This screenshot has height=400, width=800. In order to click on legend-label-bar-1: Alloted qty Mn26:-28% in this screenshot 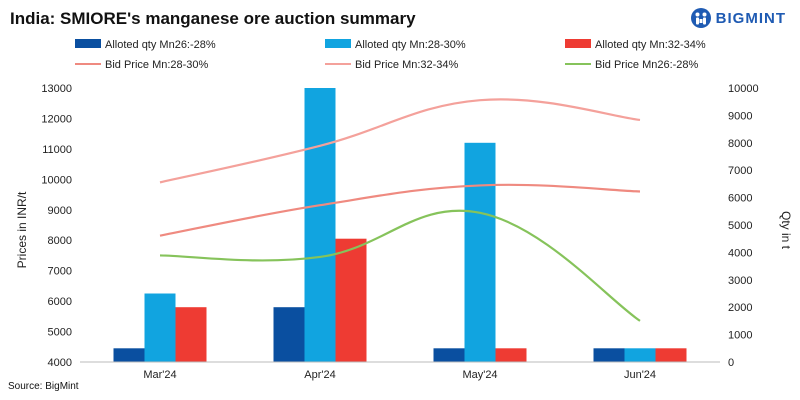, I will do `click(160, 45)`.